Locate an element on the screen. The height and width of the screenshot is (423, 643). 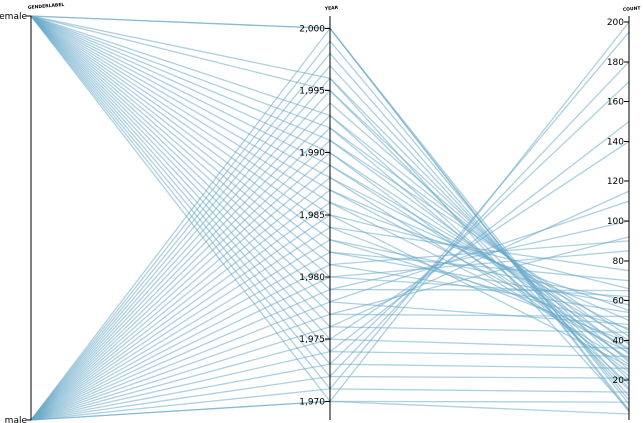
count-tick-label: 20 is located at coordinates (619, 381).